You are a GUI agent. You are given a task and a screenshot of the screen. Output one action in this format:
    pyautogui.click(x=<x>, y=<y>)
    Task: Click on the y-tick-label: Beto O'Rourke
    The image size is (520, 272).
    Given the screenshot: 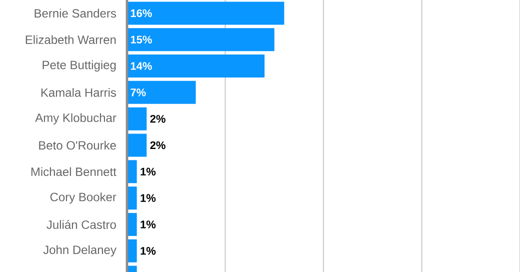 What is the action you would take?
    pyautogui.click(x=77, y=145)
    